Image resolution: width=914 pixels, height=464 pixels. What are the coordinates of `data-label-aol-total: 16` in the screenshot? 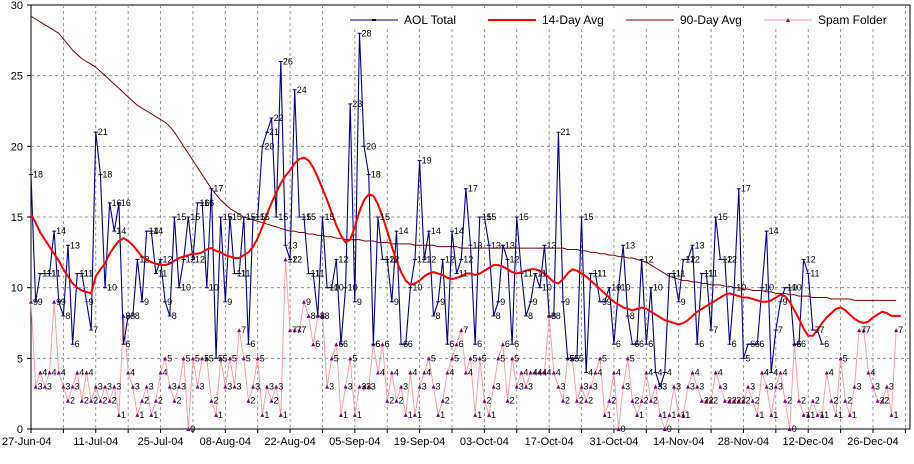 It's located at (126, 203).